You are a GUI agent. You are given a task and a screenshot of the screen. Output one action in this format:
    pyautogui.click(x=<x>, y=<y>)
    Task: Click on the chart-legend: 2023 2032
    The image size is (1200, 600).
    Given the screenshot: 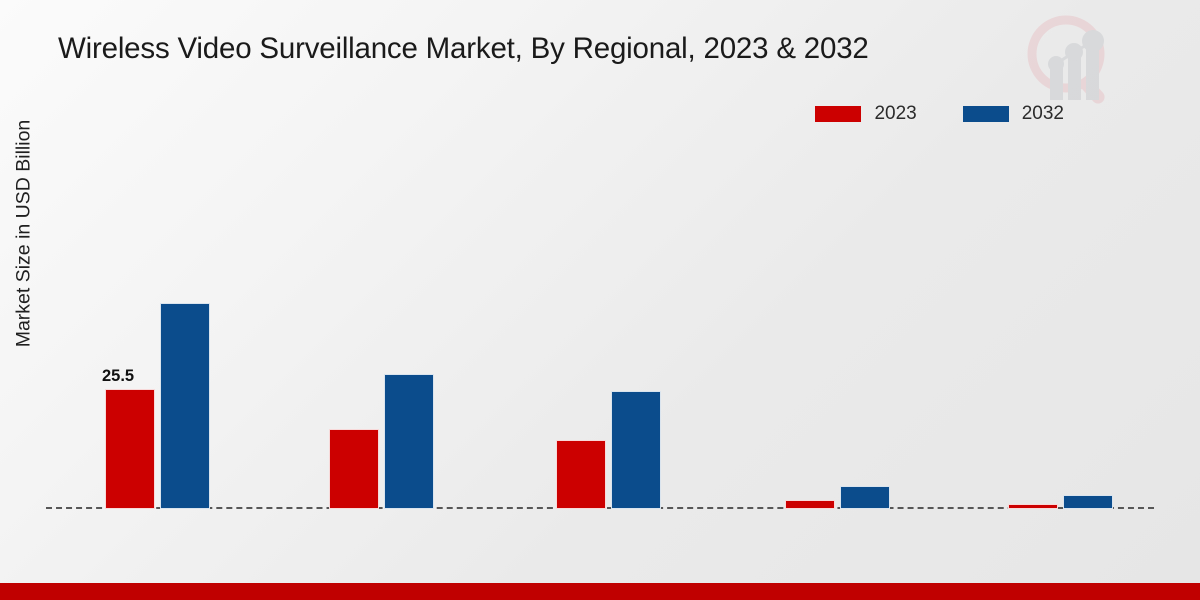 What is the action you would take?
    pyautogui.click(x=939, y=114)
    